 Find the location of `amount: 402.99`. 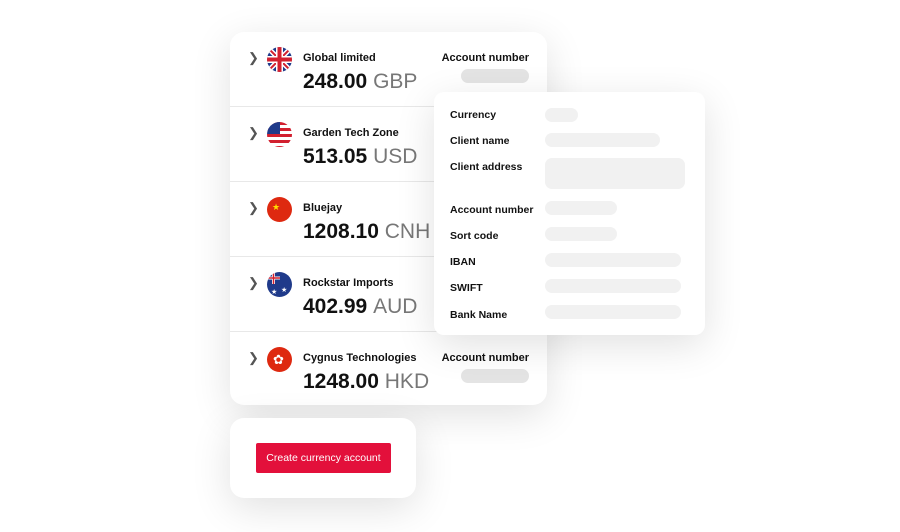

amount: 402.99 is located at coordinates (335, 306).